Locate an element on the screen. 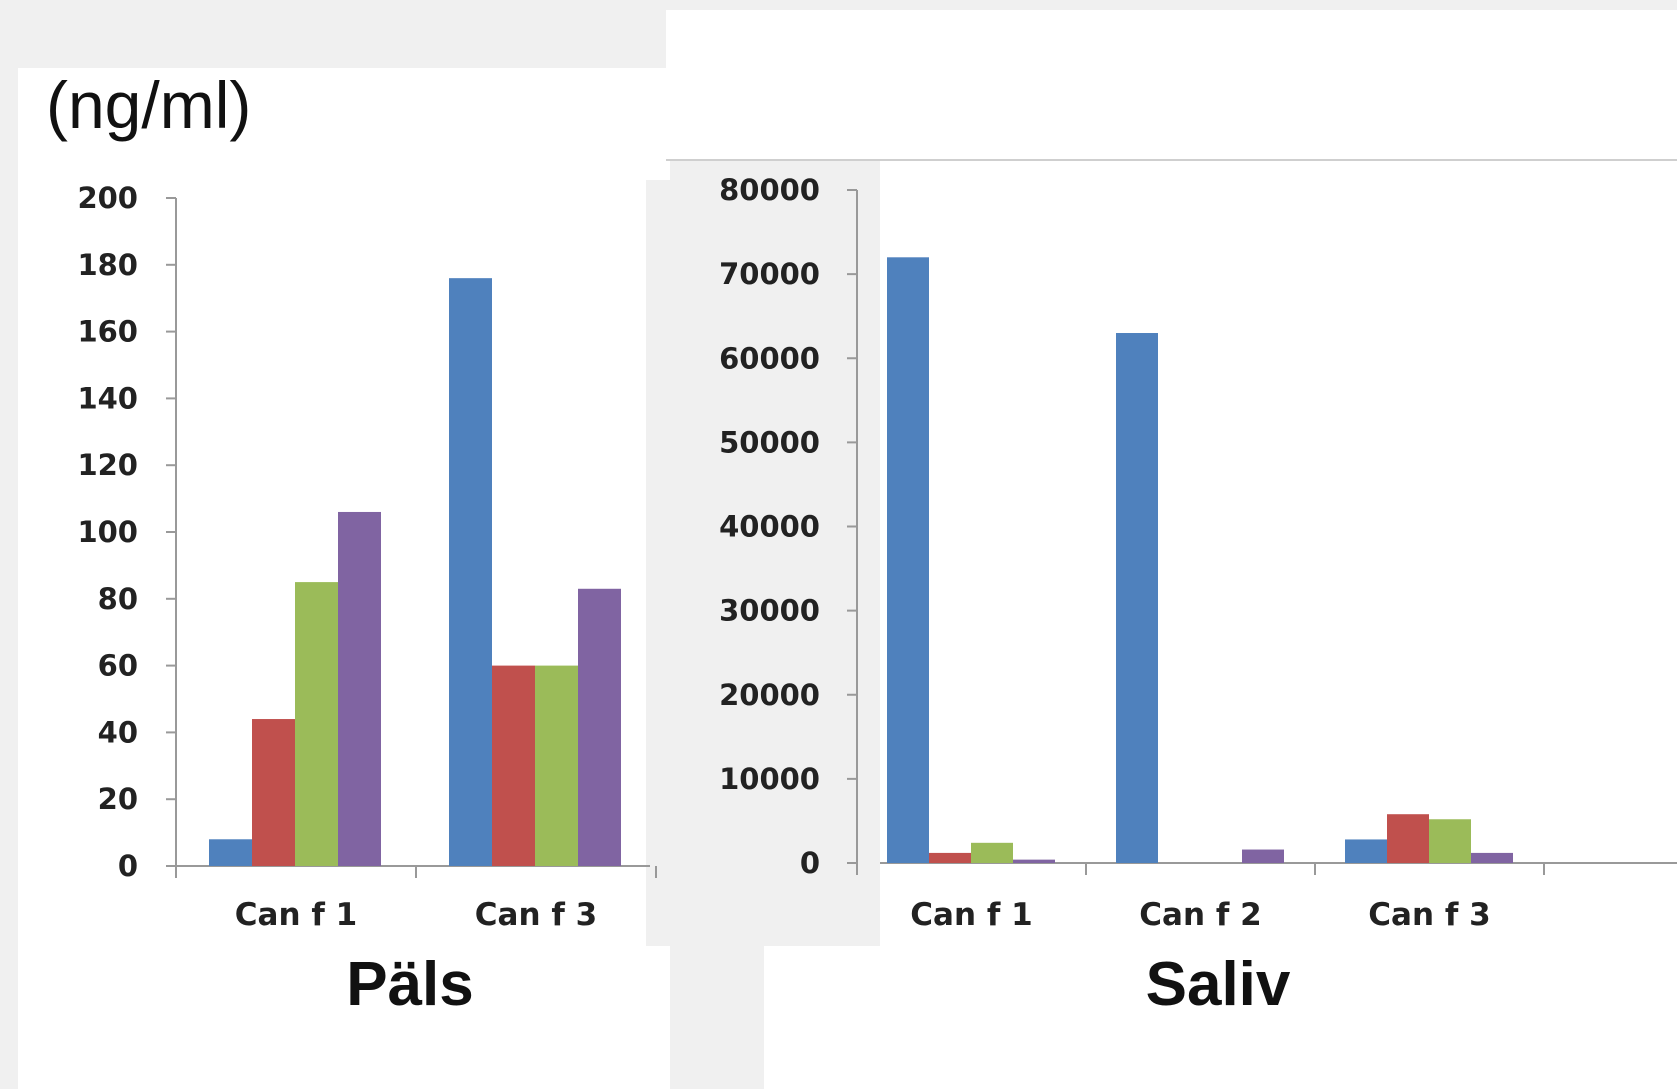 The image size is (1677, 1089). right-bottom-panel is located at coordinates (1220, 1017).